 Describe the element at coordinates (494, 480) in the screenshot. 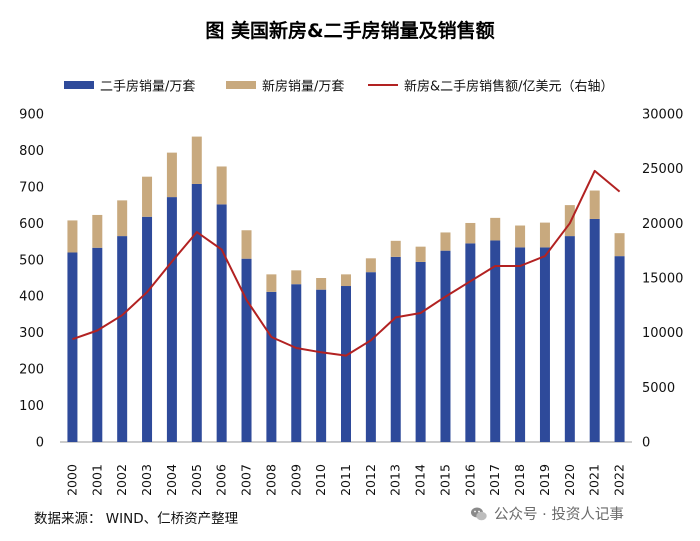

I see `x-tick-label: 2017` at that location.